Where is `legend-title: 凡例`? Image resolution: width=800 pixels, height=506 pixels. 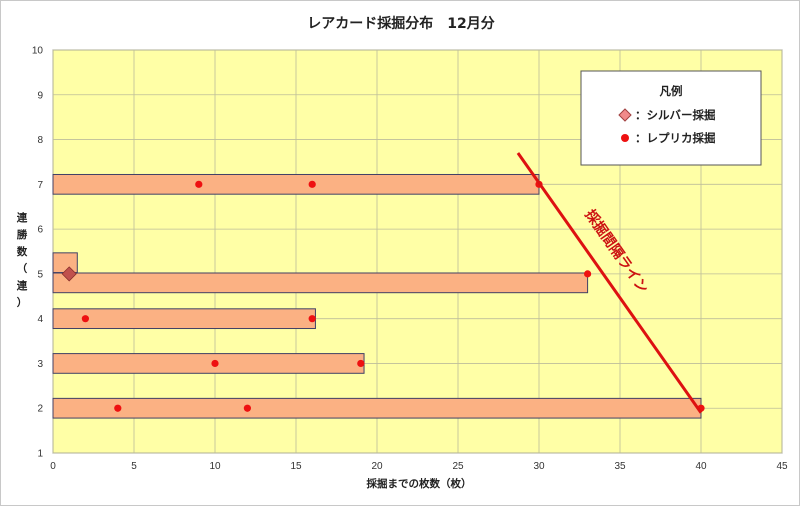 legend-title: 凡例 is located at coordinates (671, 91).